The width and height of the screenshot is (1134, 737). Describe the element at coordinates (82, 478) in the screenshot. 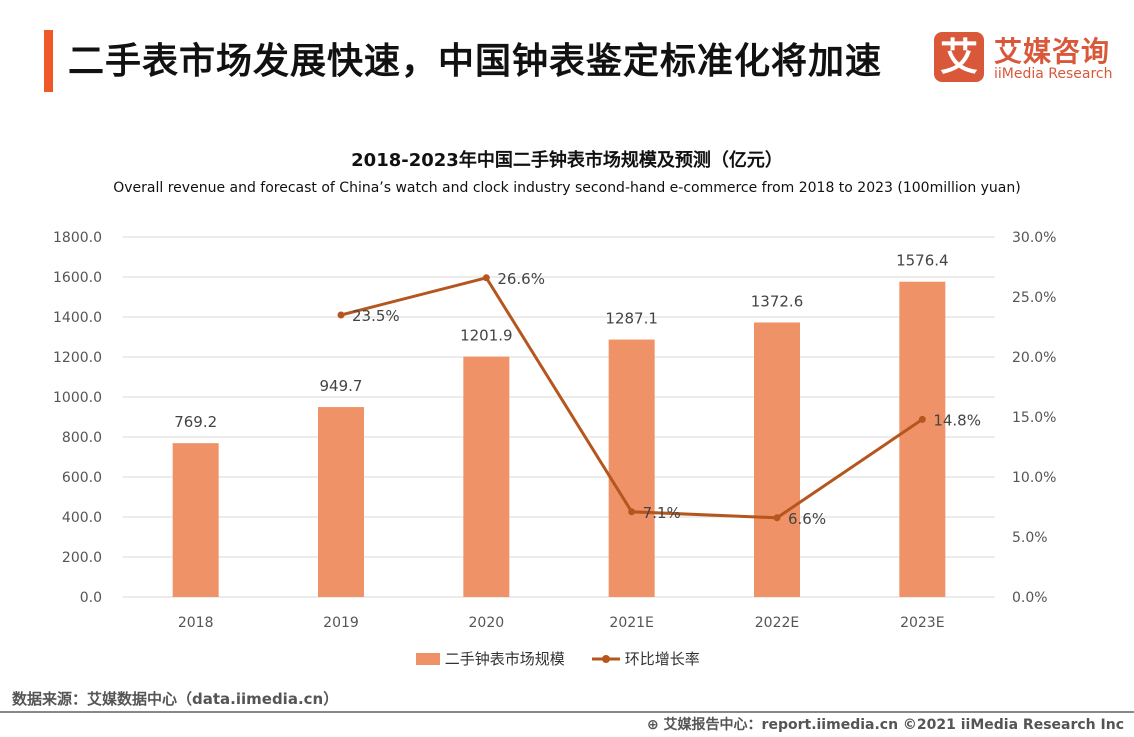

I see `y-left-tick: 600.0` at that location.